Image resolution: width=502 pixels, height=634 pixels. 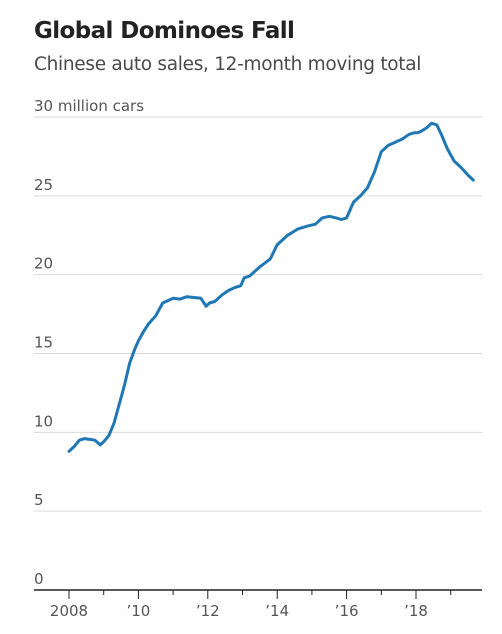 What do you see at coordinates (43, 185) in the screenshot?
I see `y-tick-label: 25` at bounding box center [43, 185].